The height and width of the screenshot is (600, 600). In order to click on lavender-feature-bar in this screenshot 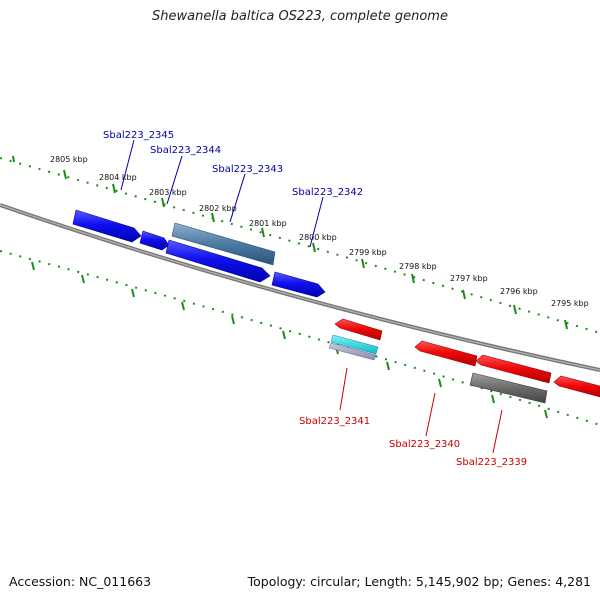, I will do `click(352, 351)`.